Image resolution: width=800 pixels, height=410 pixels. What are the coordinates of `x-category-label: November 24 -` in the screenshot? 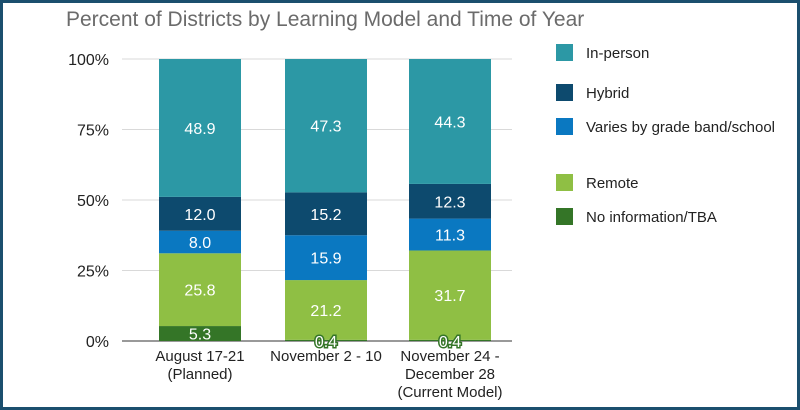 It's located at (449, 356).